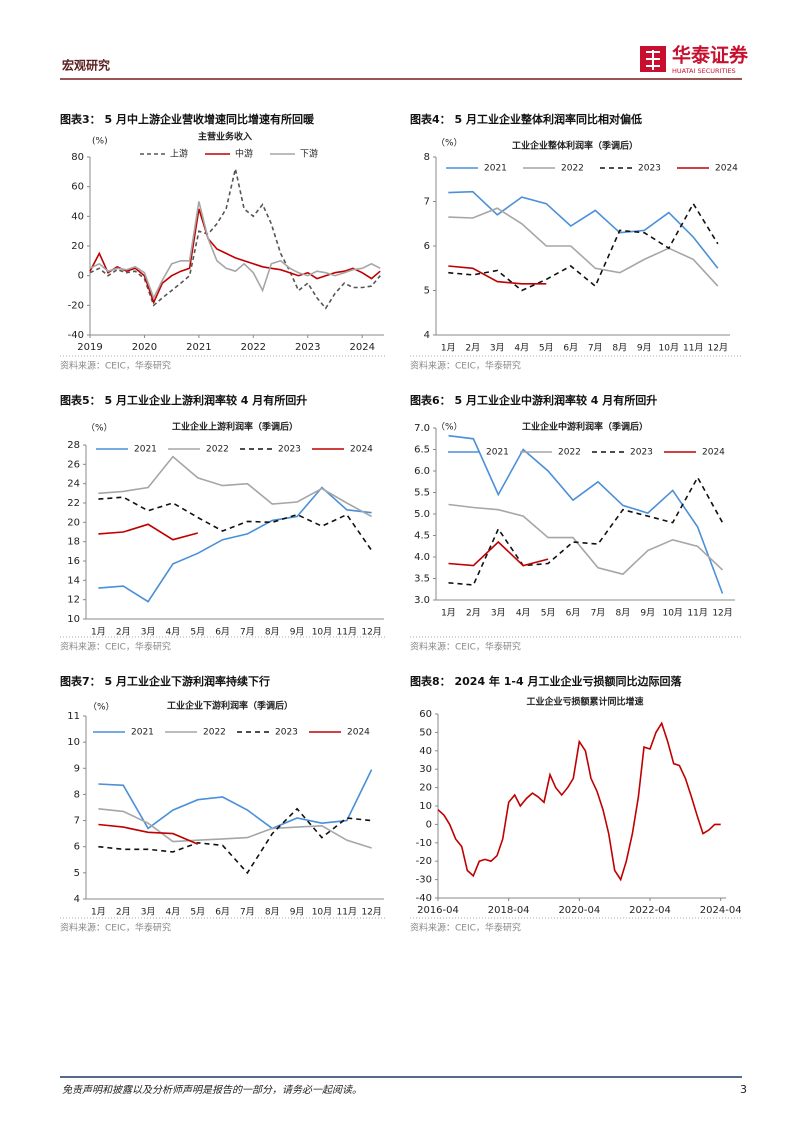 This screenshot has height=1133, width=802. Describe the element at coordinates (77, 794) in the screenshot. I see `y-tick-label: 8` at that location.